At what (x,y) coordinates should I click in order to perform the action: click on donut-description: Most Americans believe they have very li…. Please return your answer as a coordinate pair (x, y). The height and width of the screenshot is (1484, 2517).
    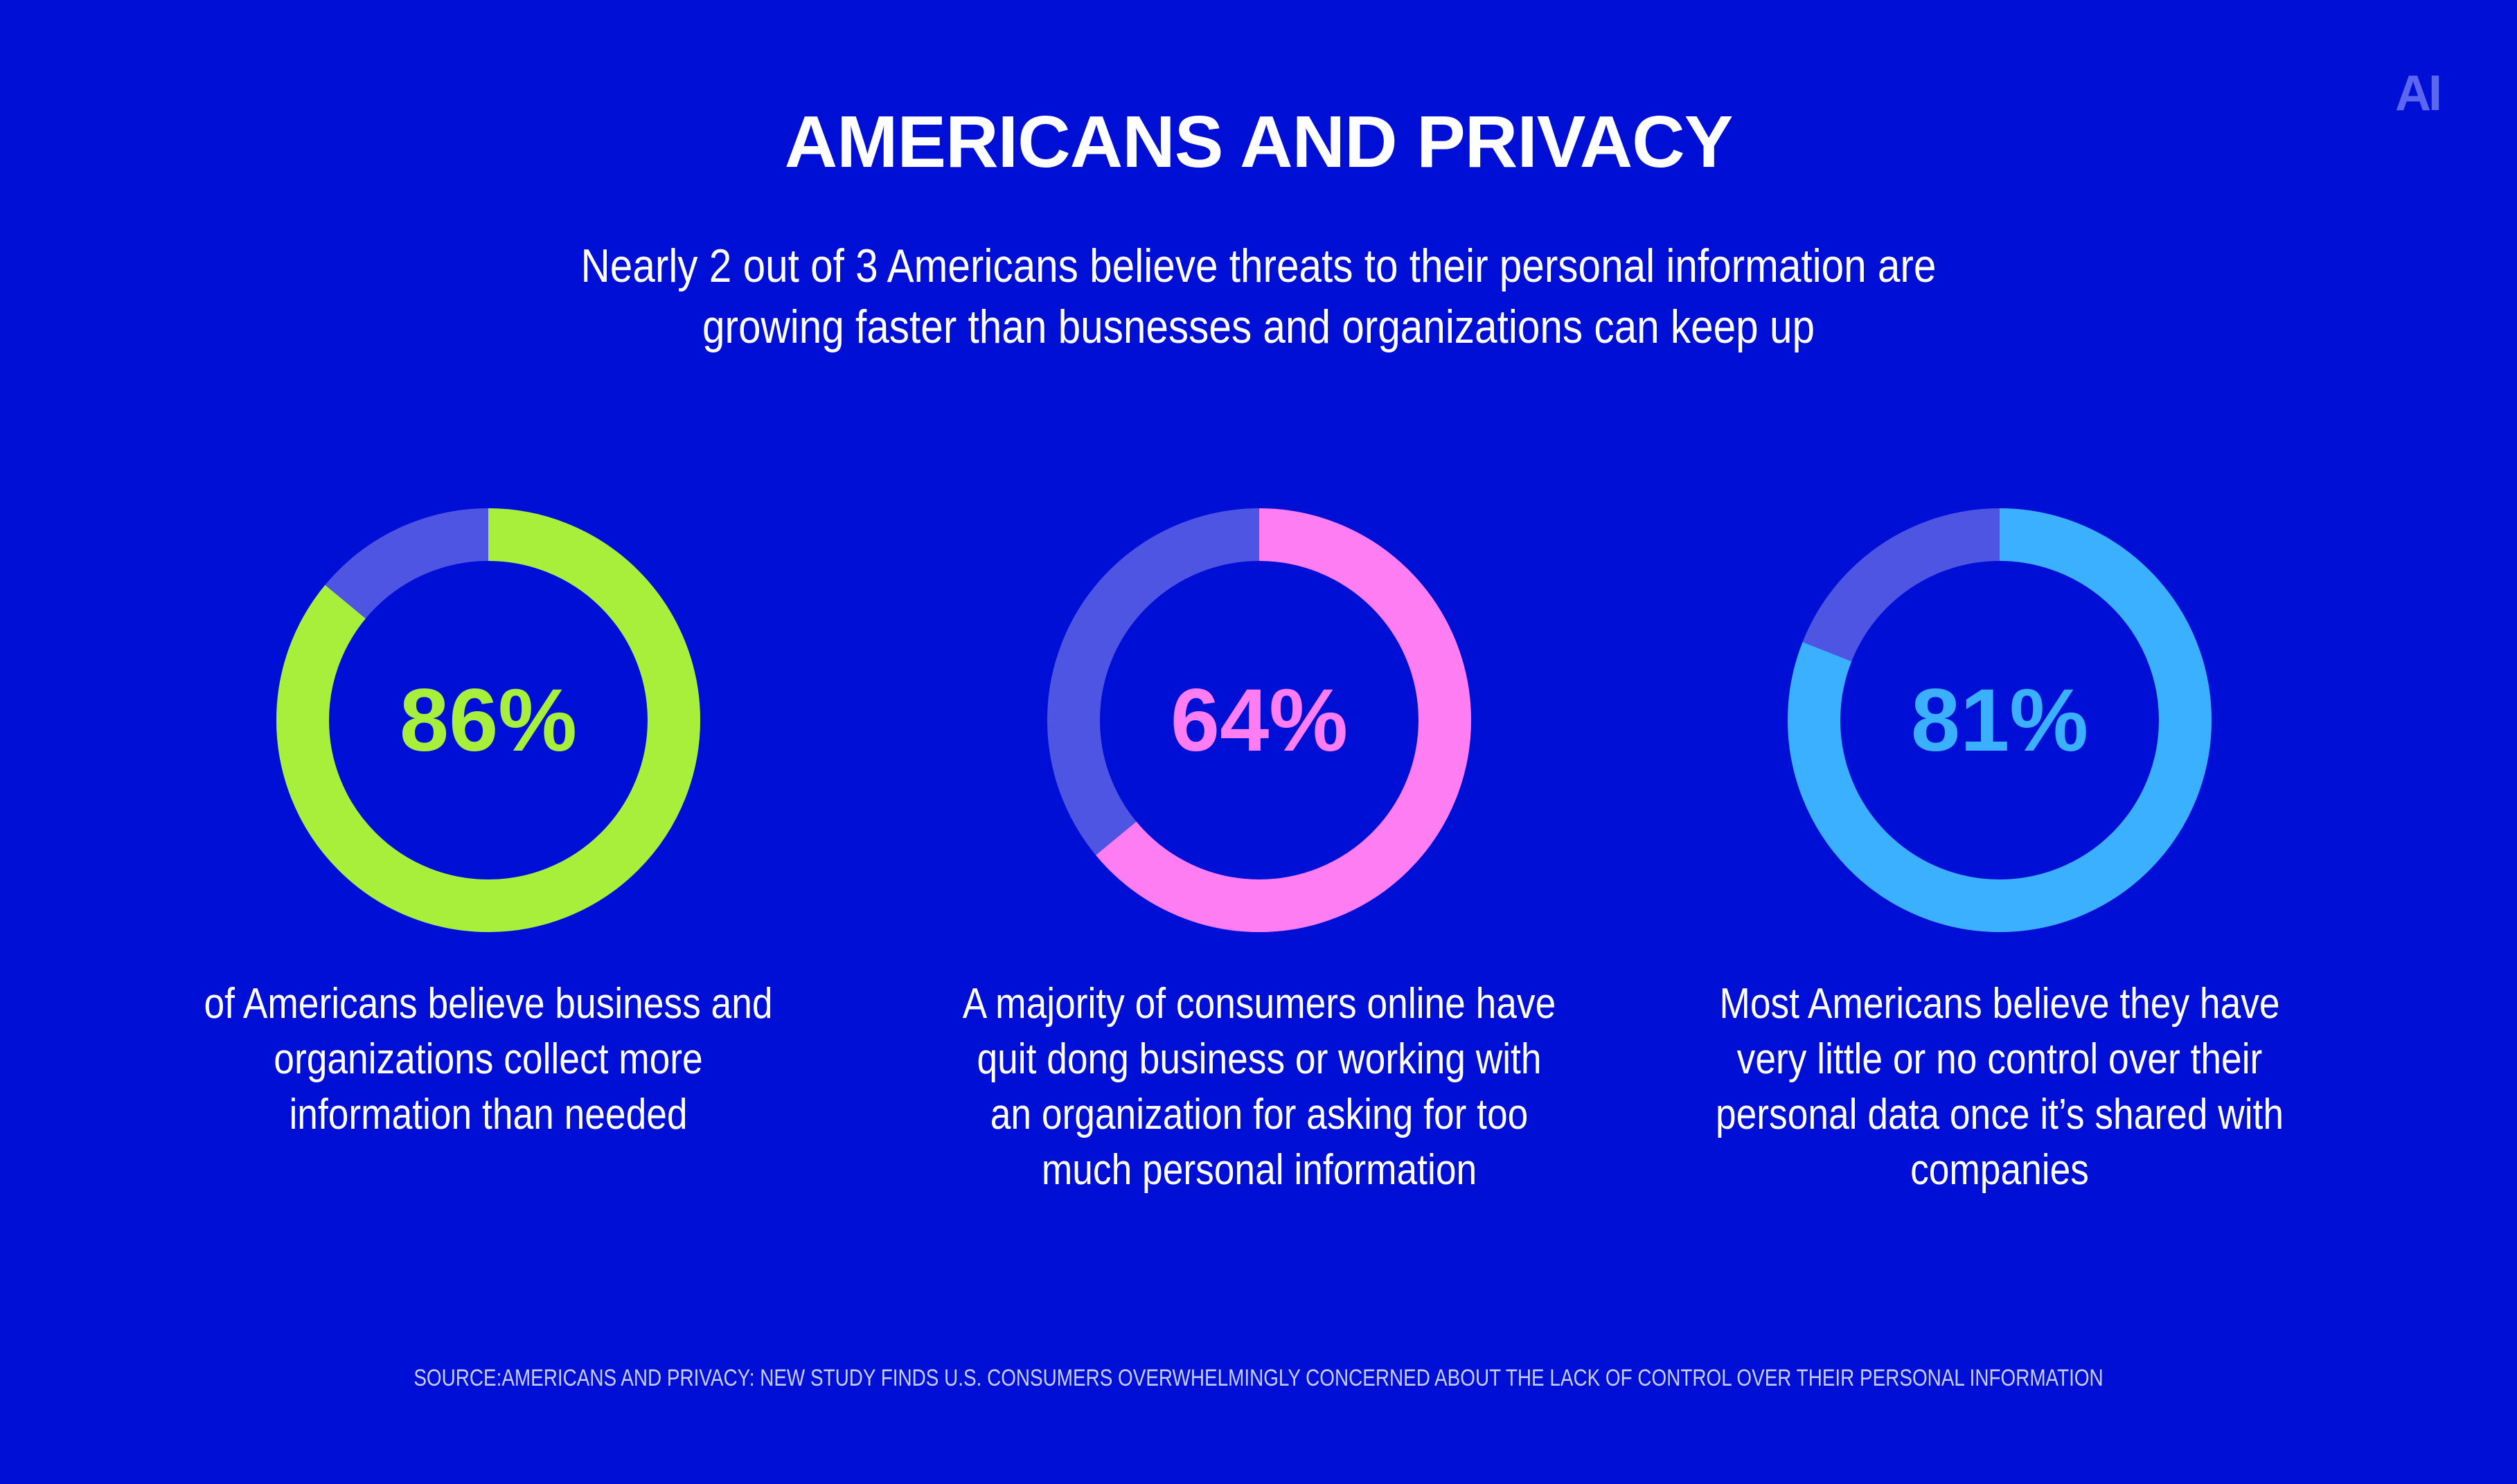
    Looking at the image, I should click on (1999, 1087).